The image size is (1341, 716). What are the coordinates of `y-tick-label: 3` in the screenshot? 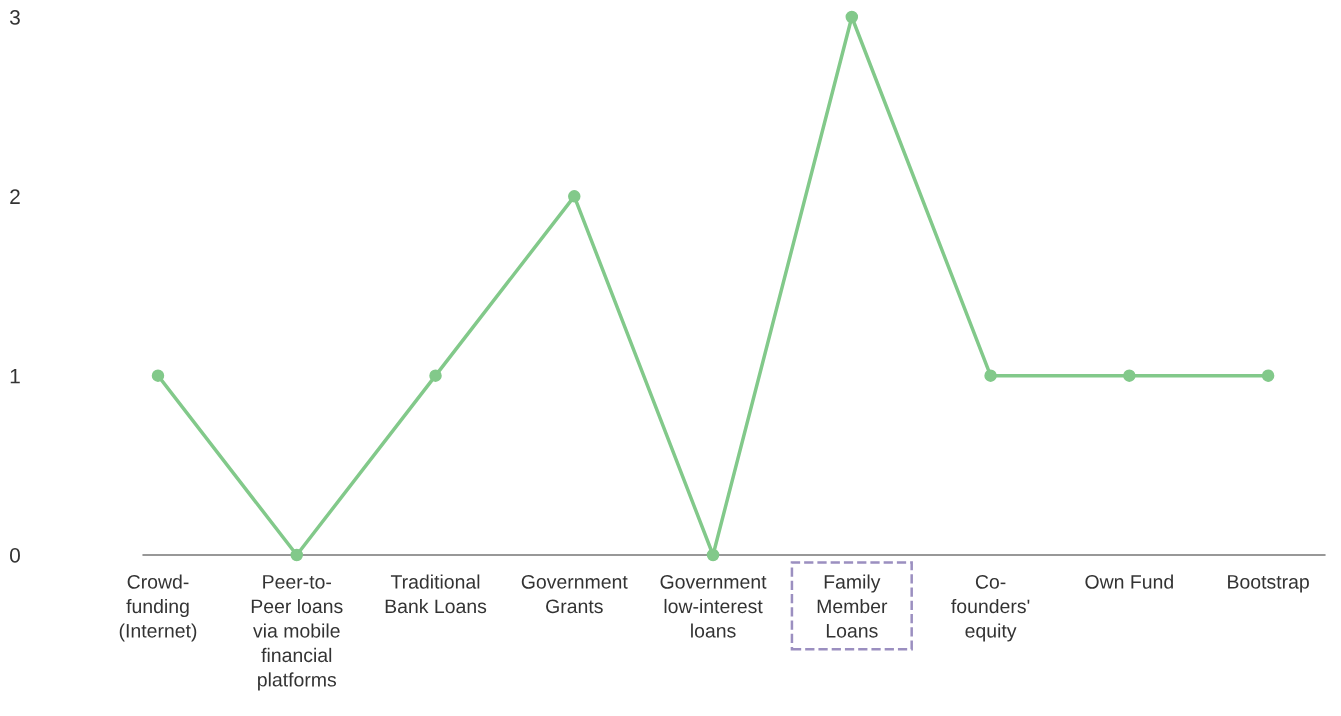 It's located at (14, 17).